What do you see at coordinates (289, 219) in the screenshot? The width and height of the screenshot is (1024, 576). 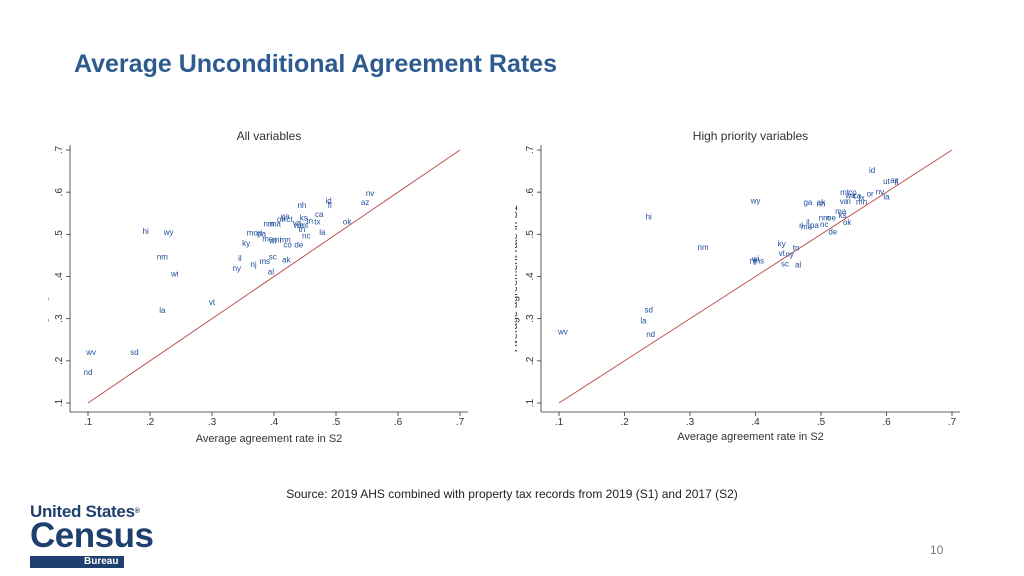 I see `data-point-label-ct: ct` at bounding box center [289, 219].